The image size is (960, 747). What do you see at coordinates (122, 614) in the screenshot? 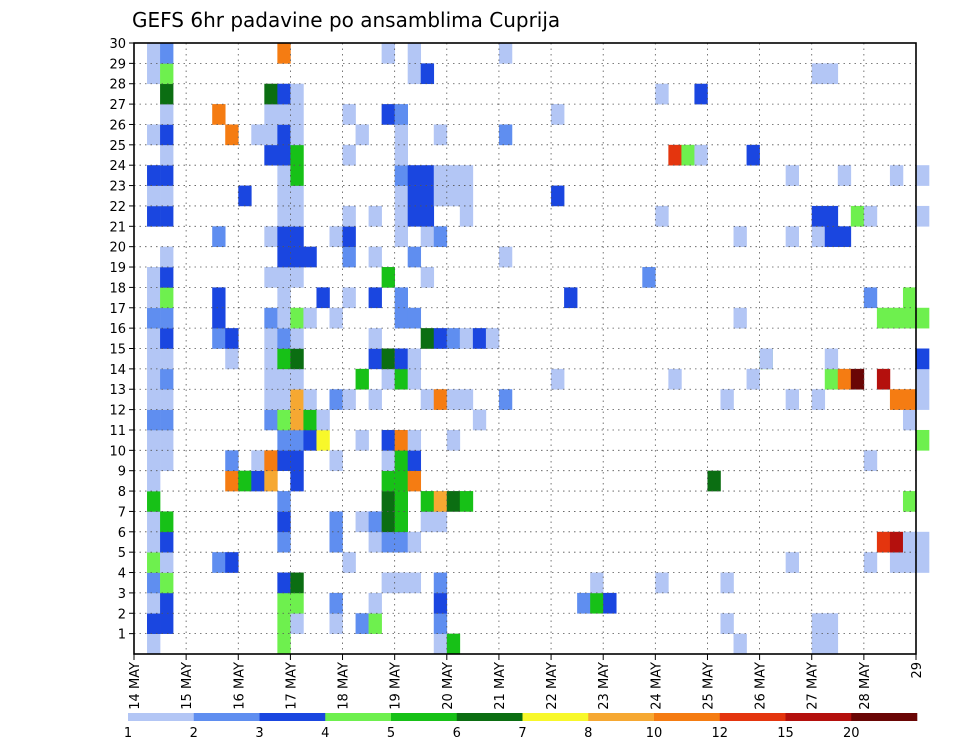
I see `y-tick-label: 2` at bounding box center [122, 614].